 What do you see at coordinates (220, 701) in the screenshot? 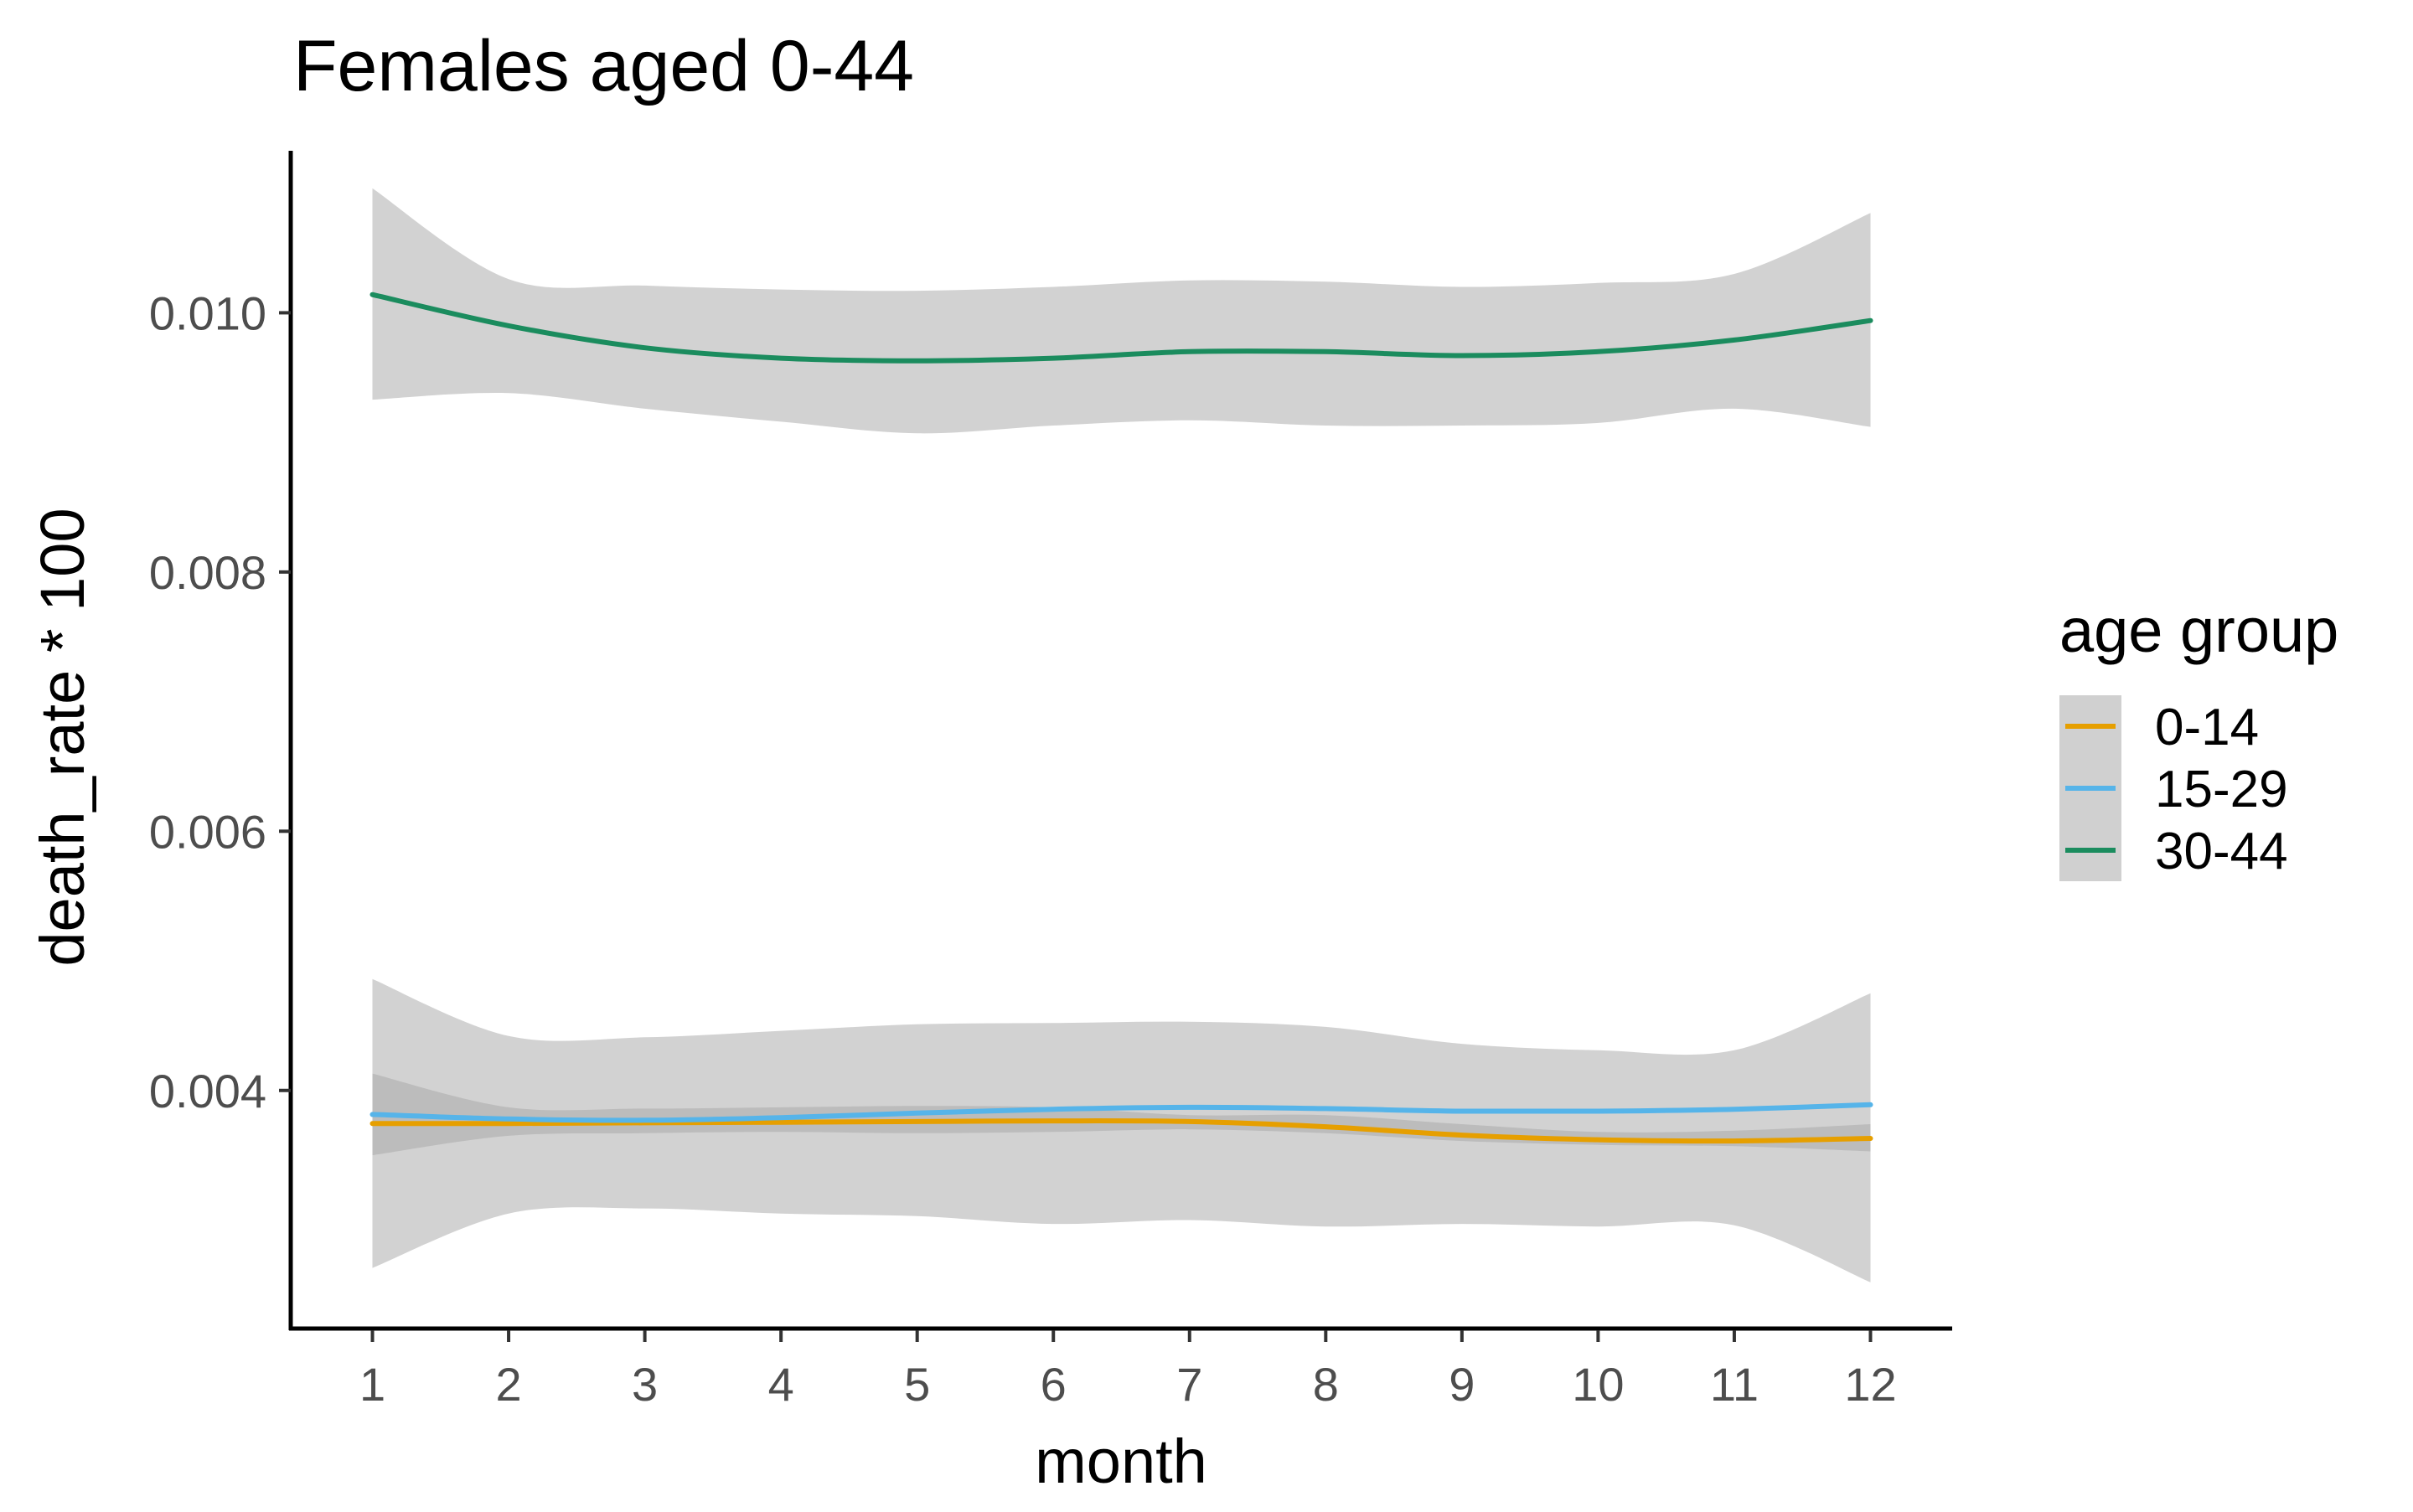
I see `y-axis-ticks: 0.004 0.006 0.008 0.010` at bounding box center [220, 701].